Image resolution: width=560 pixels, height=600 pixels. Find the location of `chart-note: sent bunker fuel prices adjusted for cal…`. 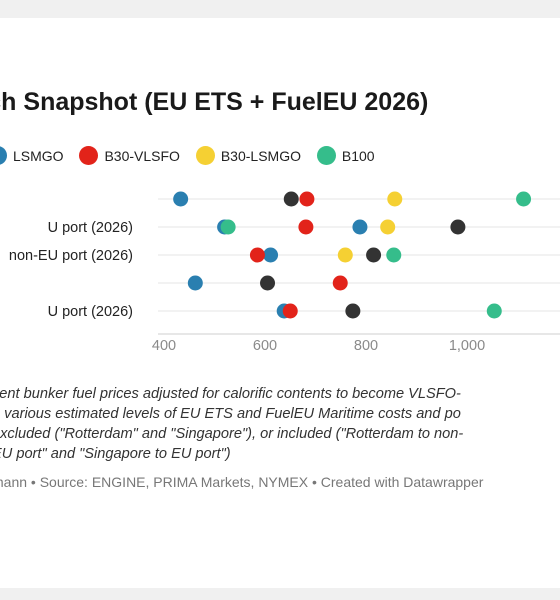

chart-note: sent bunker fuel prices adjusted for cal… is located at coordinates (232, 424).